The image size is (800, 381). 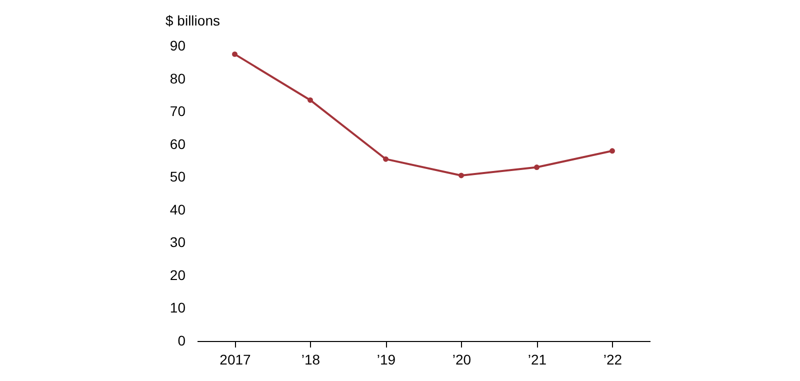 What do you see at coordinates (178, 308) in the screenshot?
I see `y-tick-label: 10` at bounding box center [178, 308].